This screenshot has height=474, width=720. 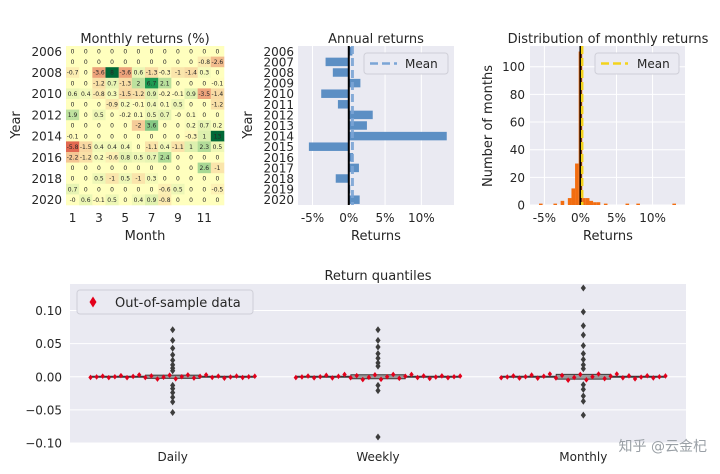 What do you see at coordinates (86, 94) in the screenshot?
I see `heatmap-cell-label: 0.4` at bounding box center [86, 94].